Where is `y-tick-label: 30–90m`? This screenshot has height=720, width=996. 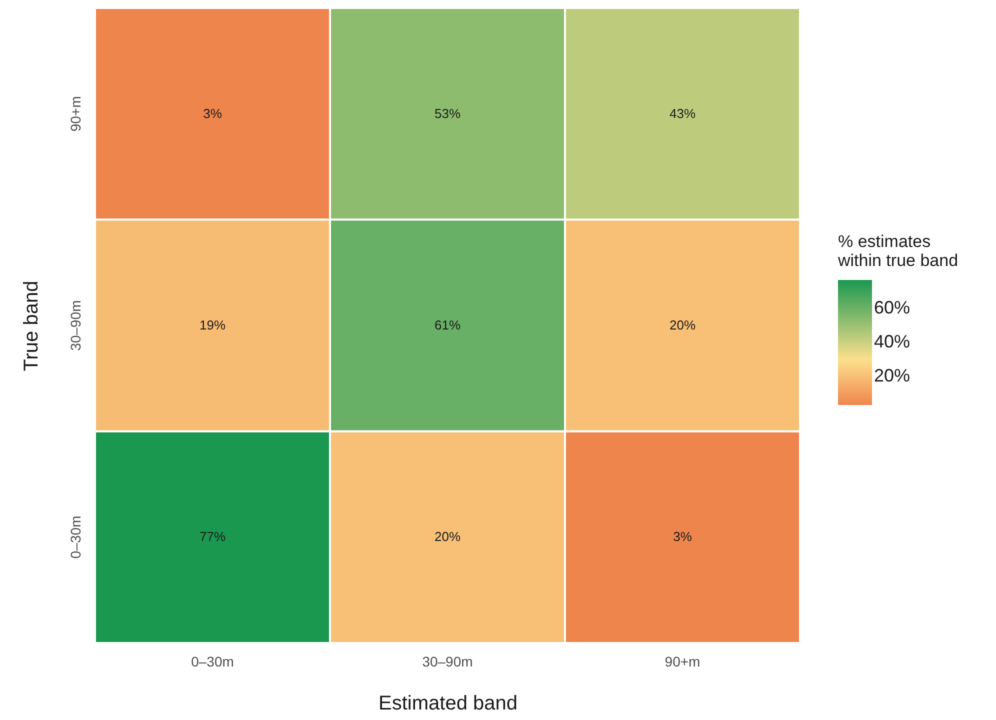
y-tick-label: 30–90m is located at coordinates (76, 325).